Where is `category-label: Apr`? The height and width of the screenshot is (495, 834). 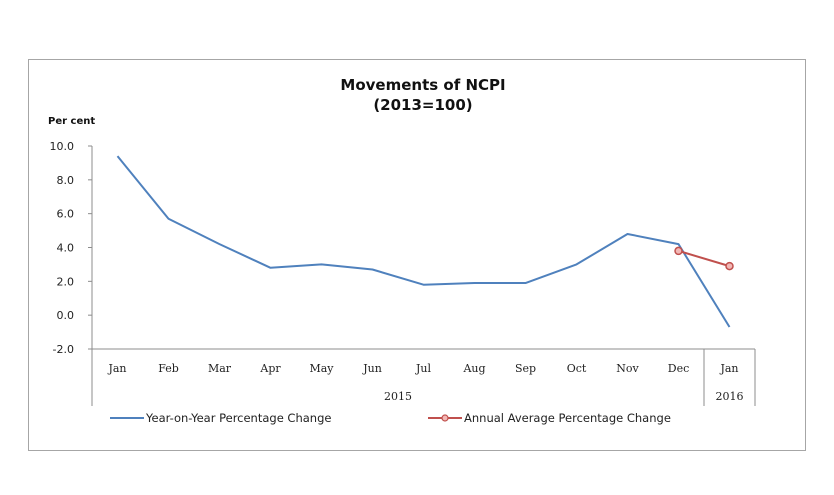
category-label: Apr is located at coordinates (270, 368).